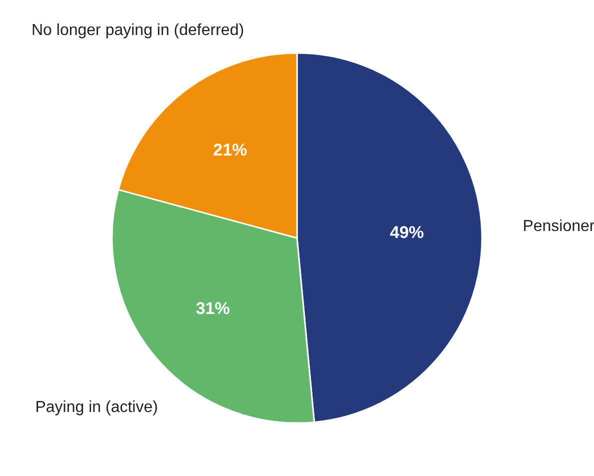  I want to click on data-label: 49%, so click(407, 232).